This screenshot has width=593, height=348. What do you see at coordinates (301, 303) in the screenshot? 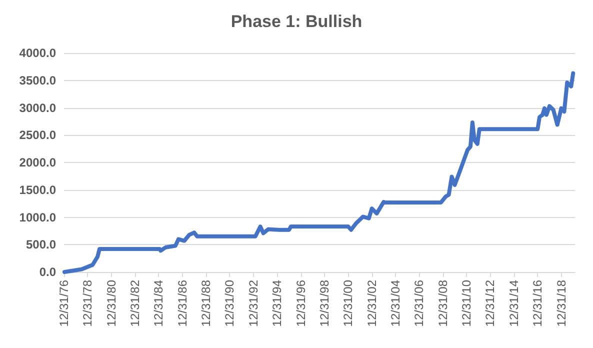
I see `x-tick-label: 12/31/96` at bounding box center [301, 303].